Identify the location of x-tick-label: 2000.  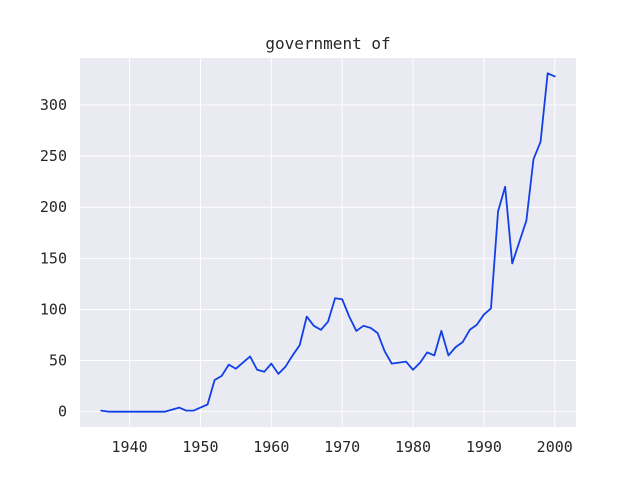
(555, 447).